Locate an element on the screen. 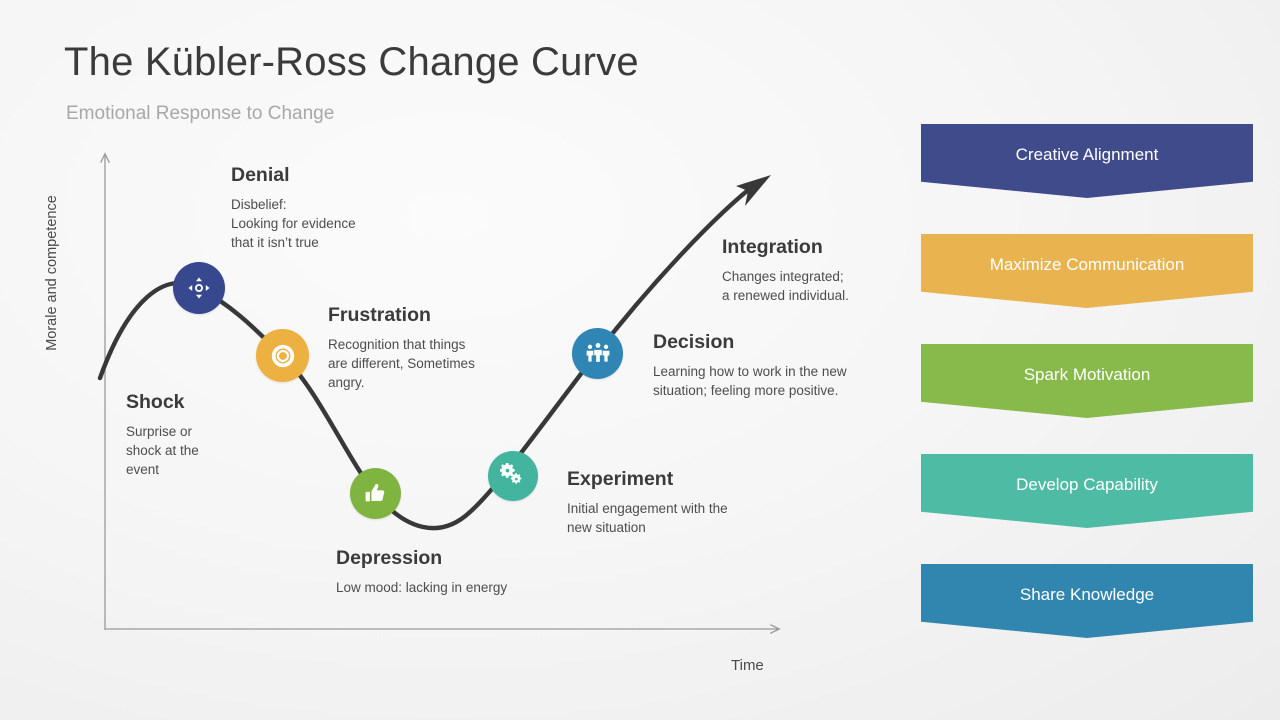 This screenshot has height=720, width=1280. stage-title-denial: Denial is located at coordinates (260, 175).